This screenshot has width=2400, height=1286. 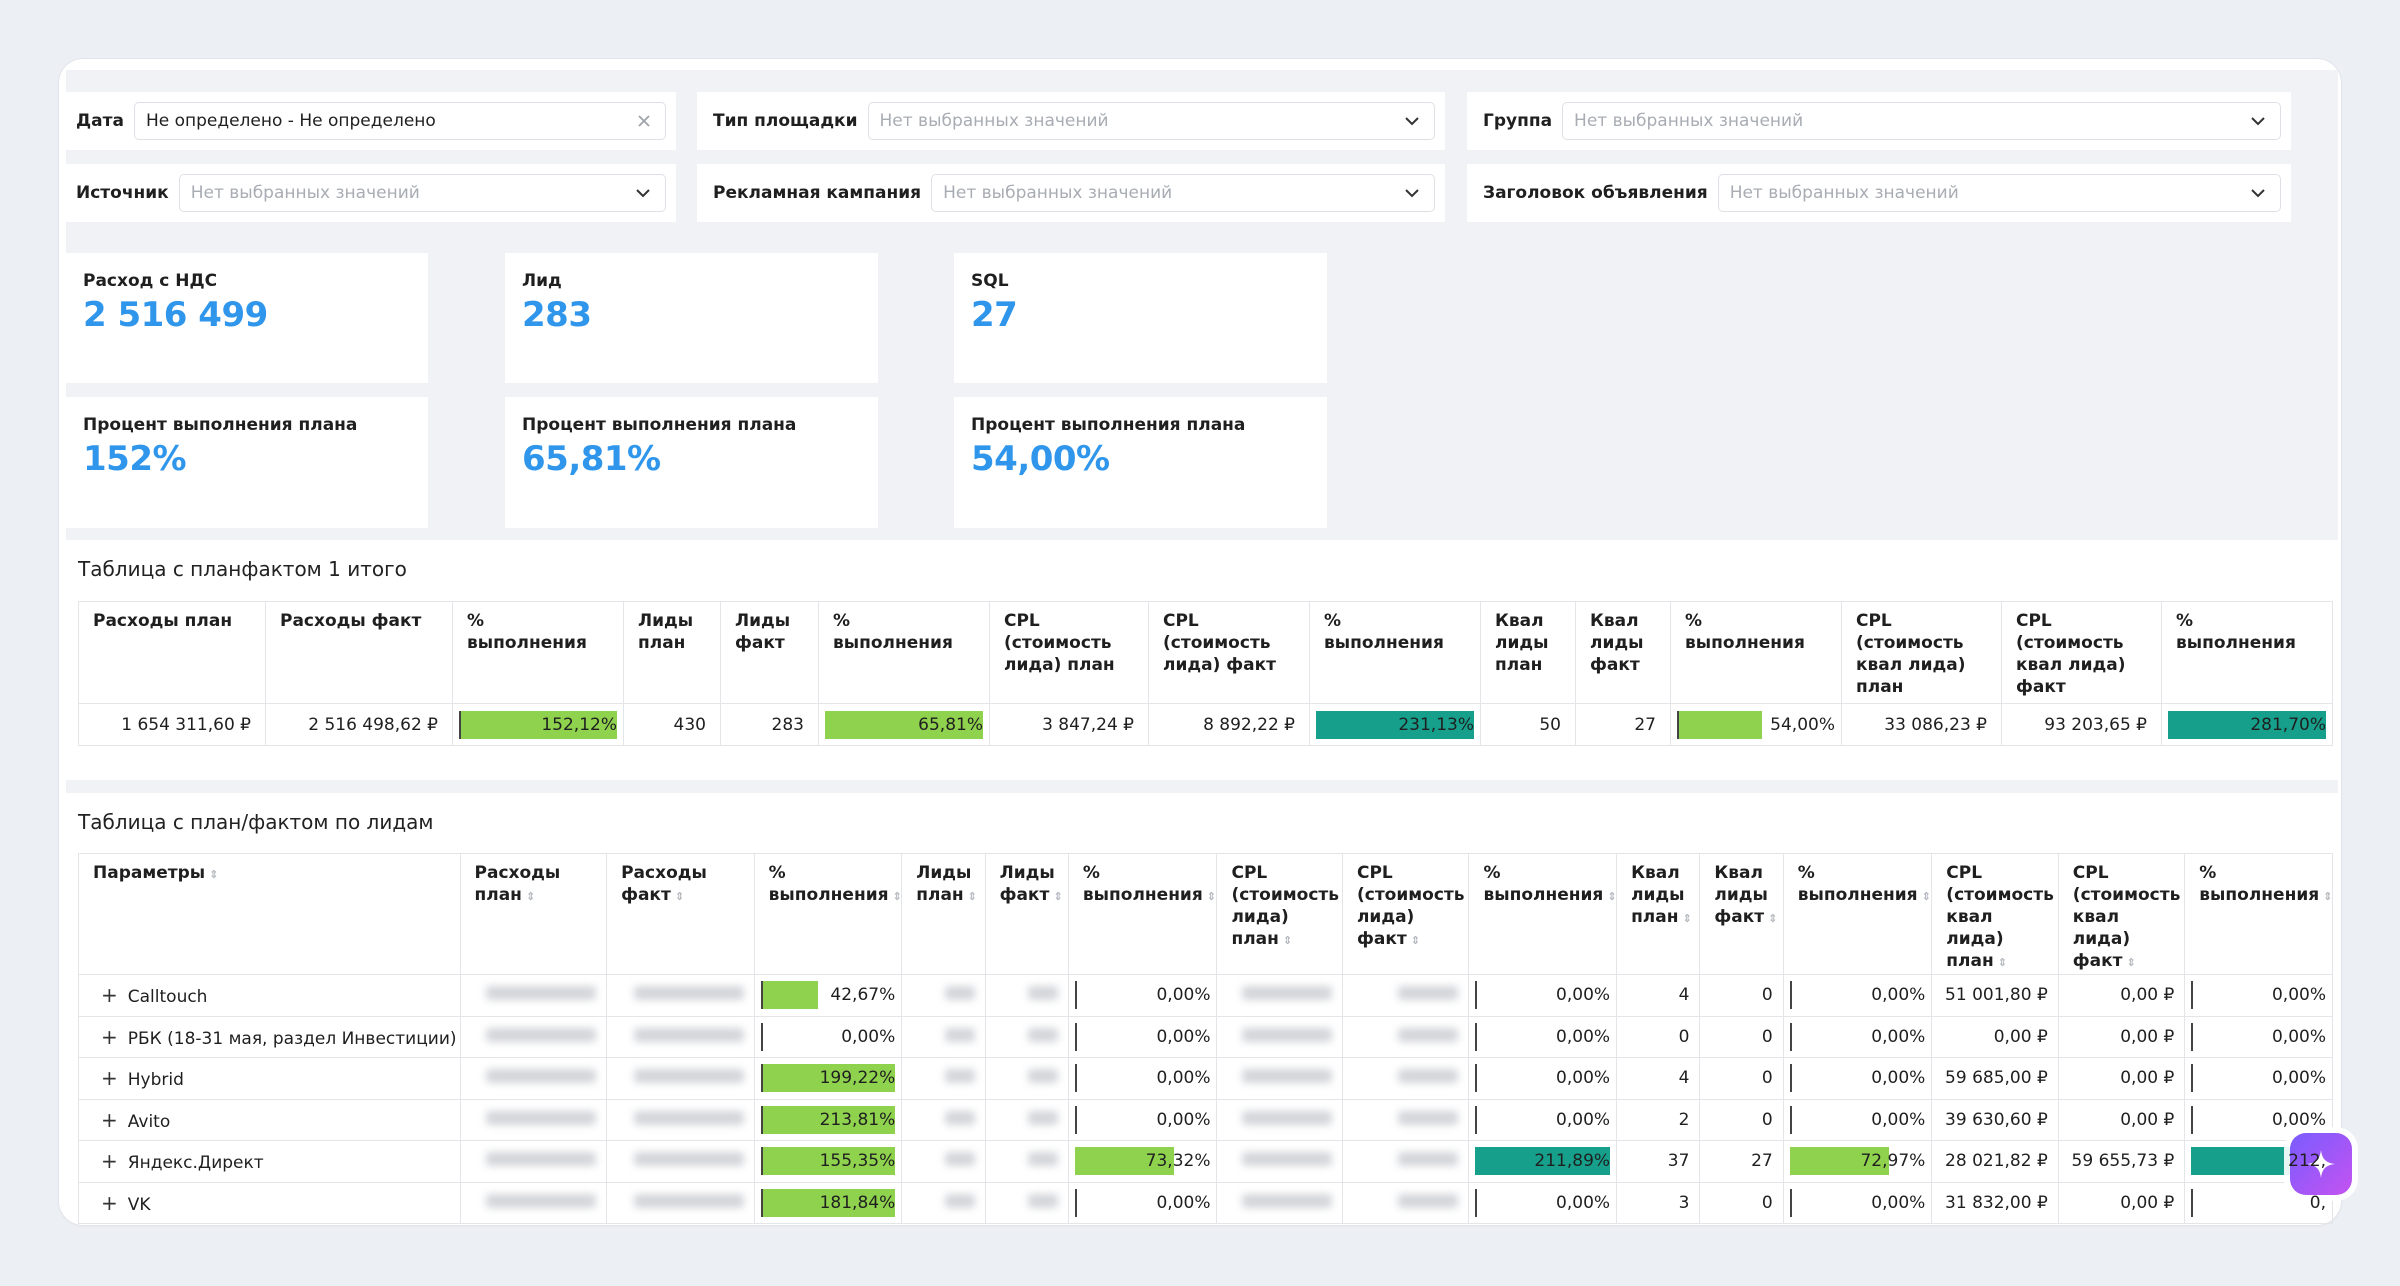 What do you see at coordinates (269, 914) in the screenshot?
I see `column-header-params: Параметры ⇕` at bounding box center [269, 914].